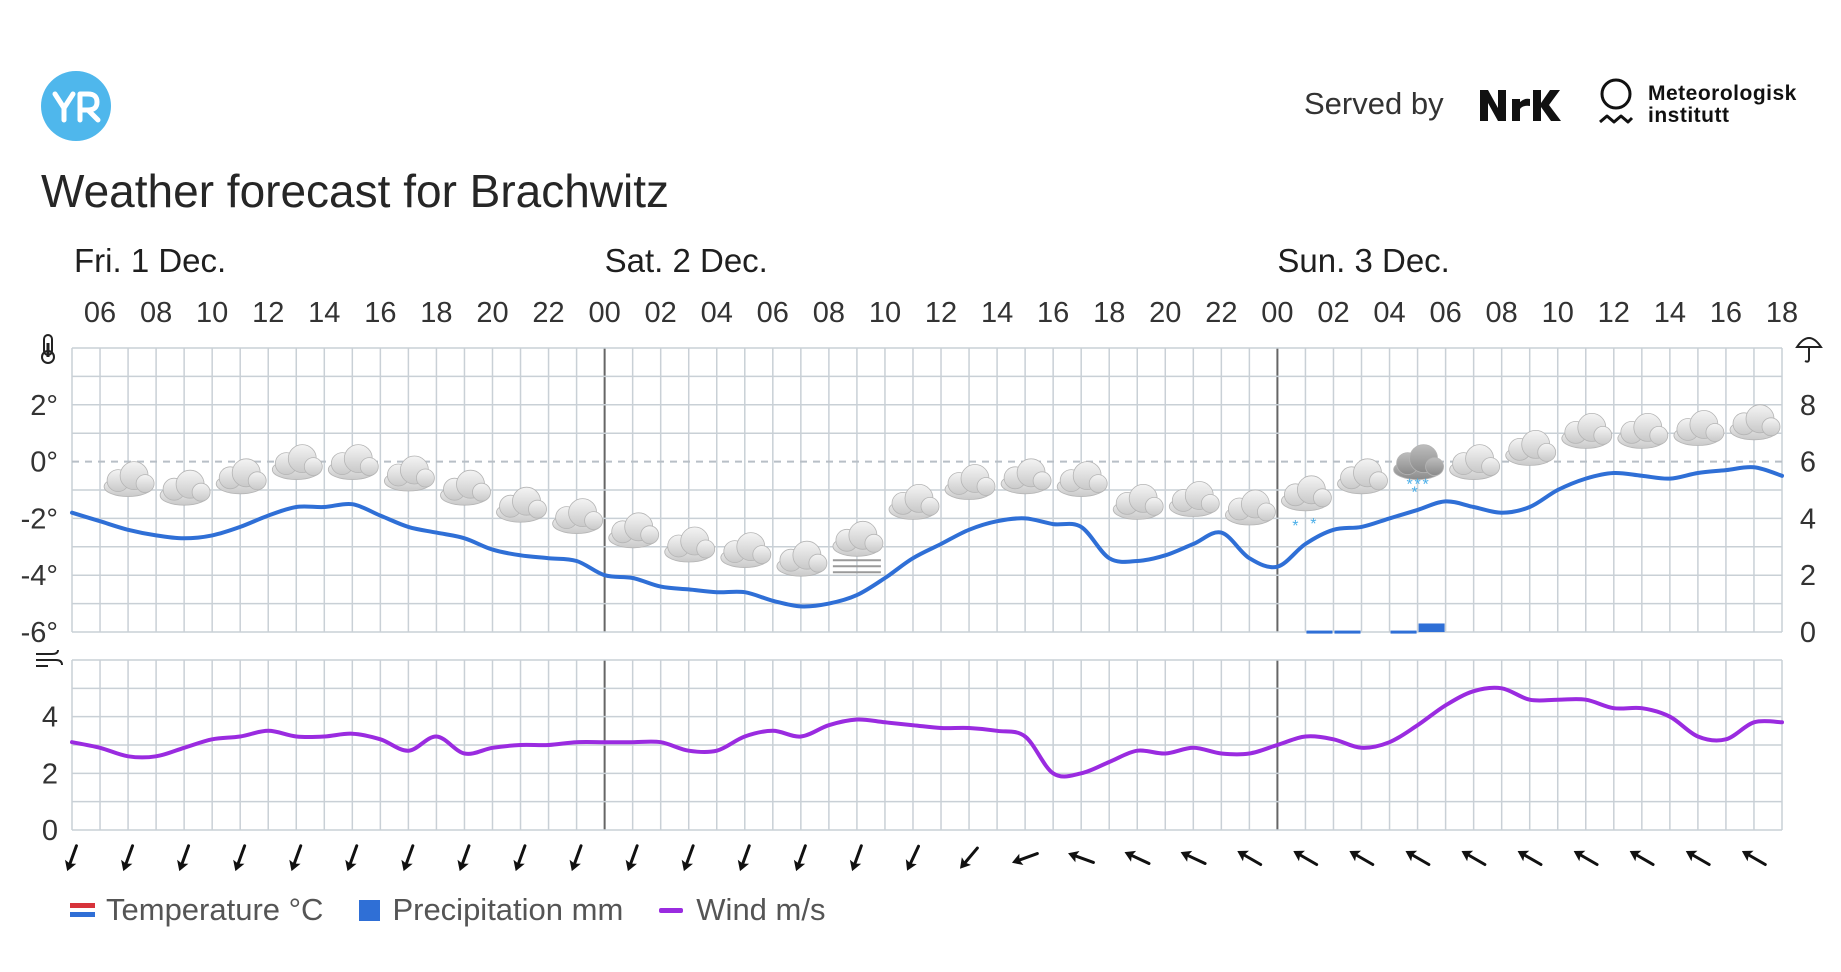 The height and width of the screenshot is (972, 1841). What do you see at coordinates (82, 910) in the screenshot?
I see `temperature-swatch-icon` at bounding box center [82, 910].